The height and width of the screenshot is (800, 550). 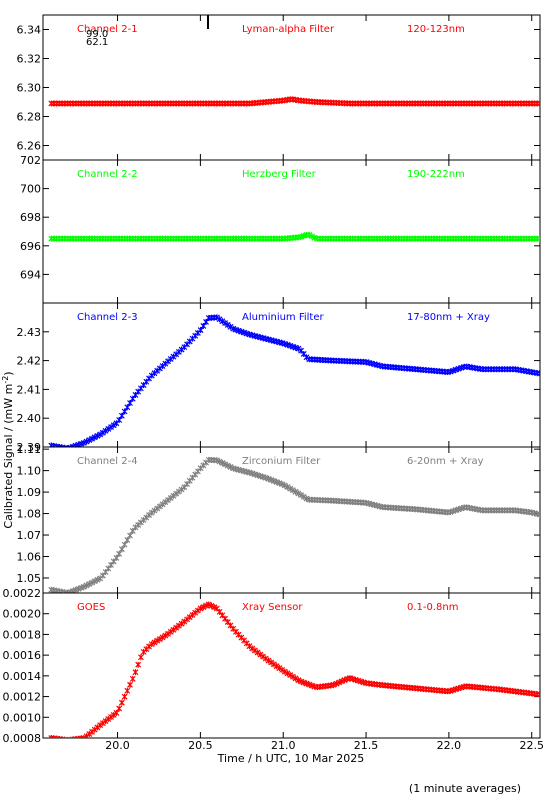 I want to click on panel-channel-goes: GOES, so click(x=91, y=607).